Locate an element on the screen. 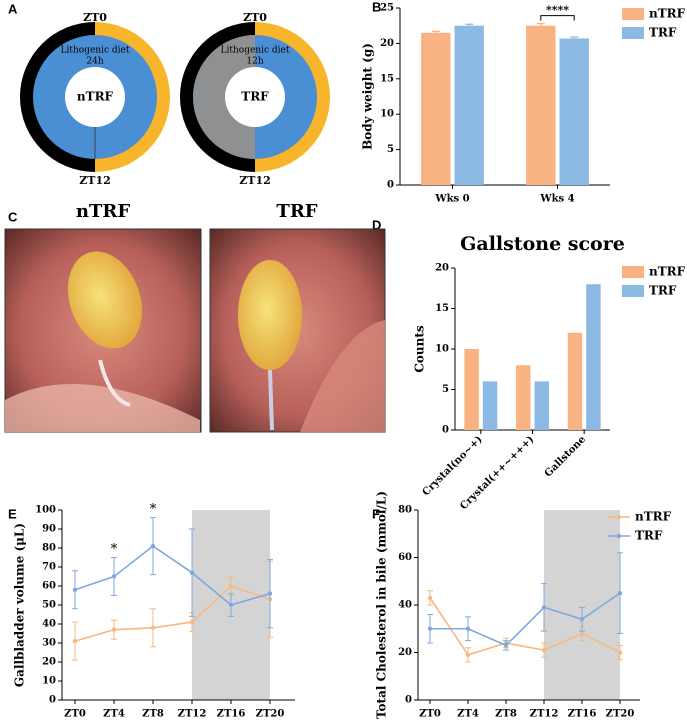 This screenshot has height=721, width=687. y-tick-label: 100 is located at coordinates (45, 510).